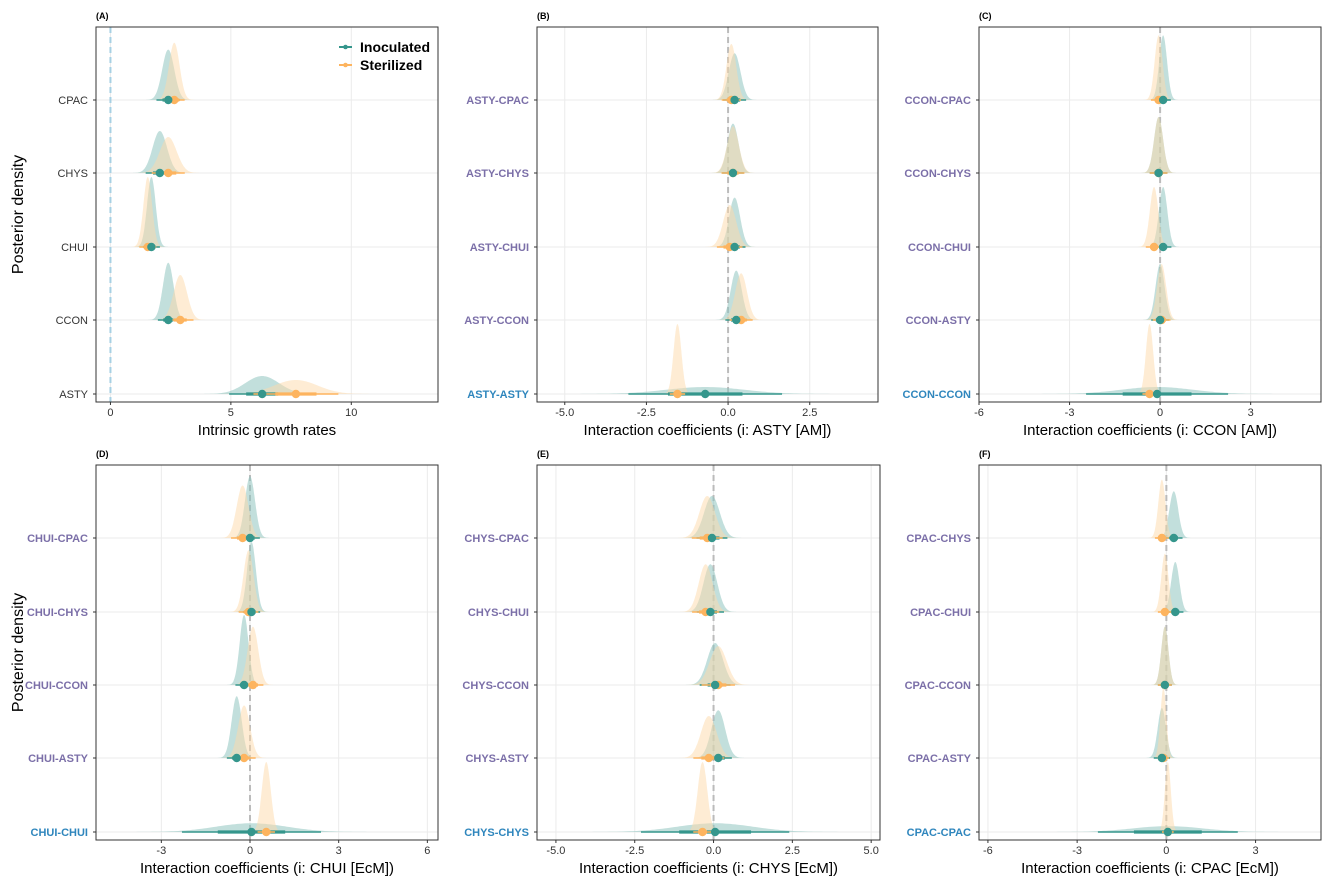 This screenshot has height=888, width=1333. What do you see at coordinates (59, 833) in the screenshot?
I see `row-label: CHUI-CHUI` at bounding box center [59, 833].